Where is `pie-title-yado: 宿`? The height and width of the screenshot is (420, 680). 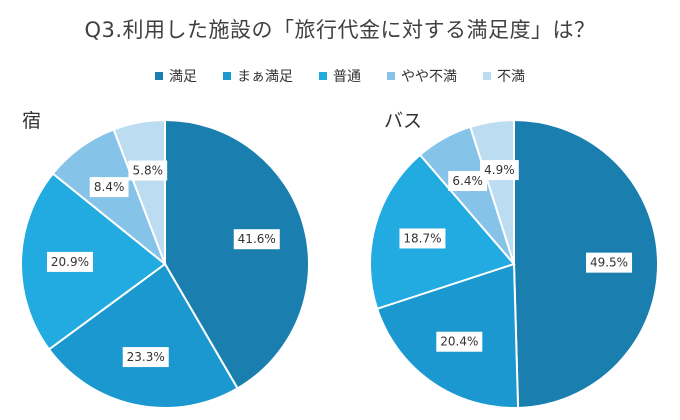 pie-title-yado: 宿 is located at coordinates (32, 121).